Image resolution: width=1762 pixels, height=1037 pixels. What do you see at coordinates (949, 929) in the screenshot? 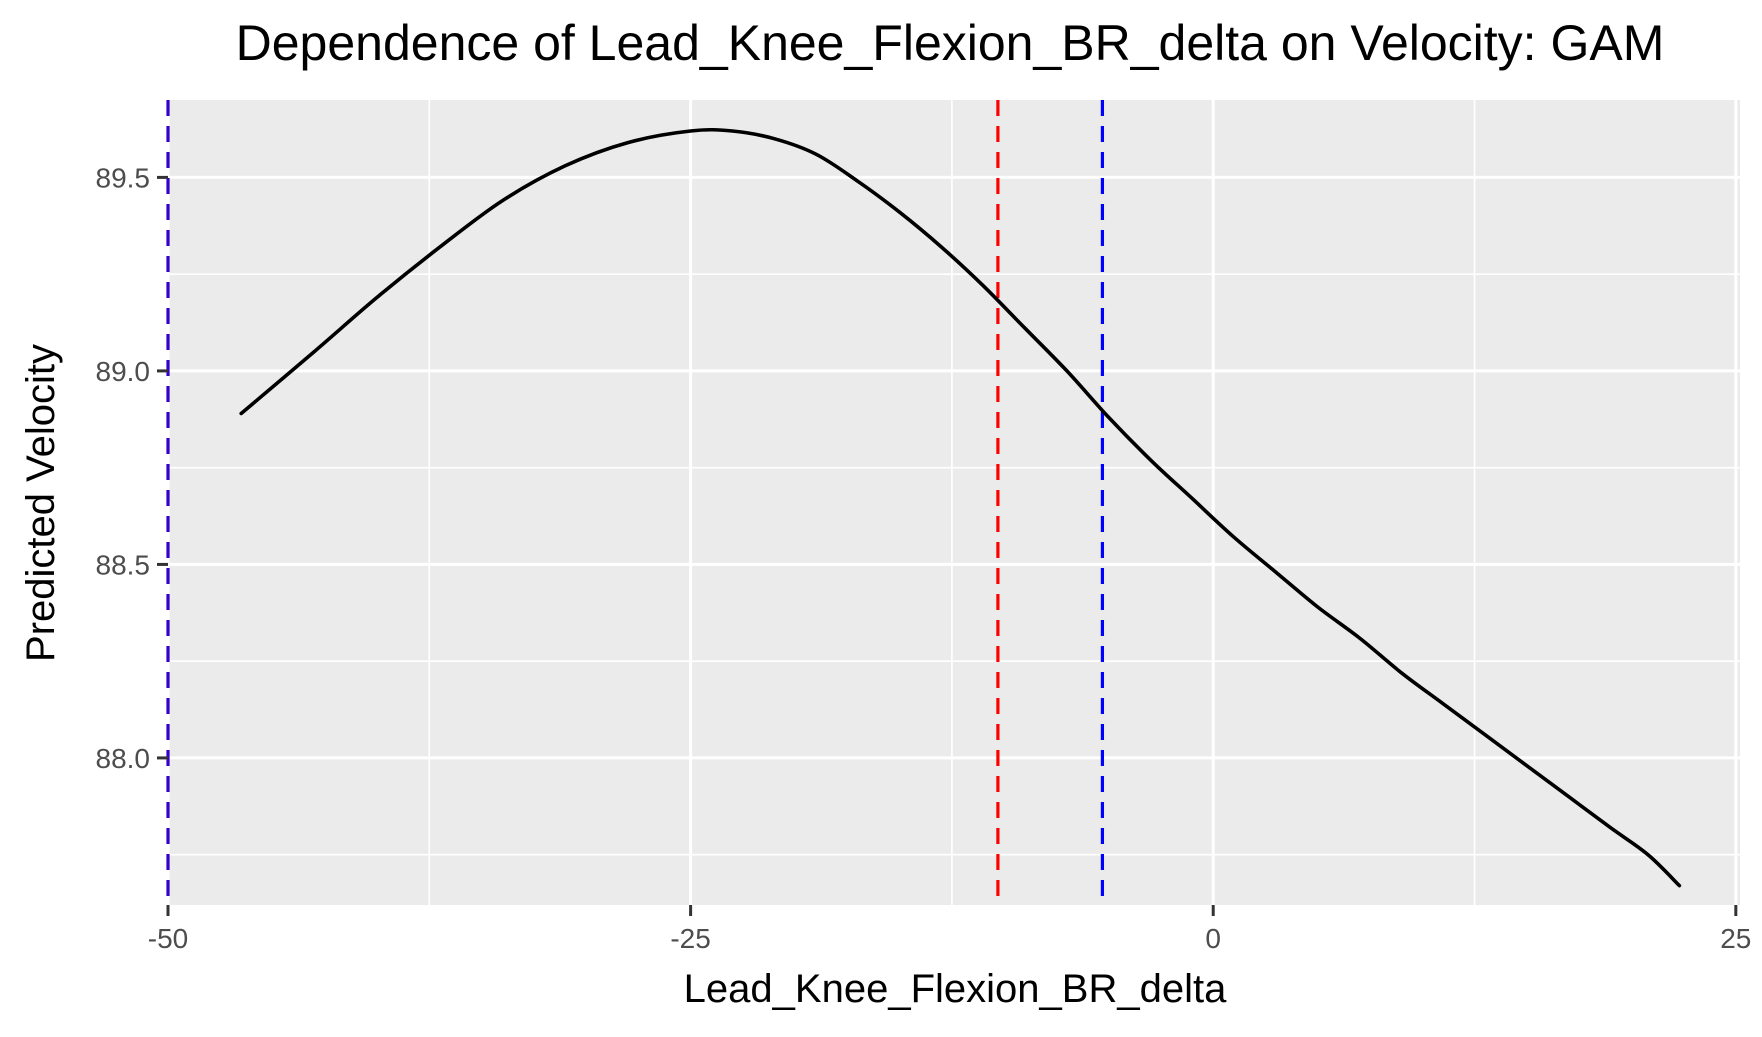
I see `x-axis: -50 -25 0 25` at bounding box center [949, 929].